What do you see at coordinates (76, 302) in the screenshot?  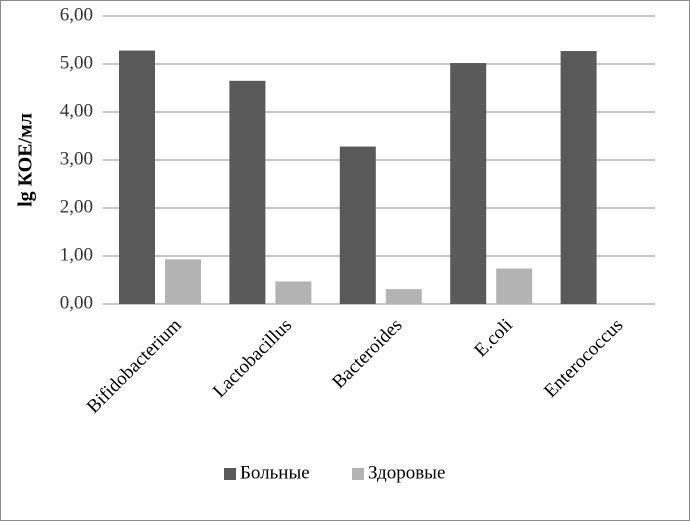 I see `y-tick-label: 0,00` at bounding box center [76, 302].